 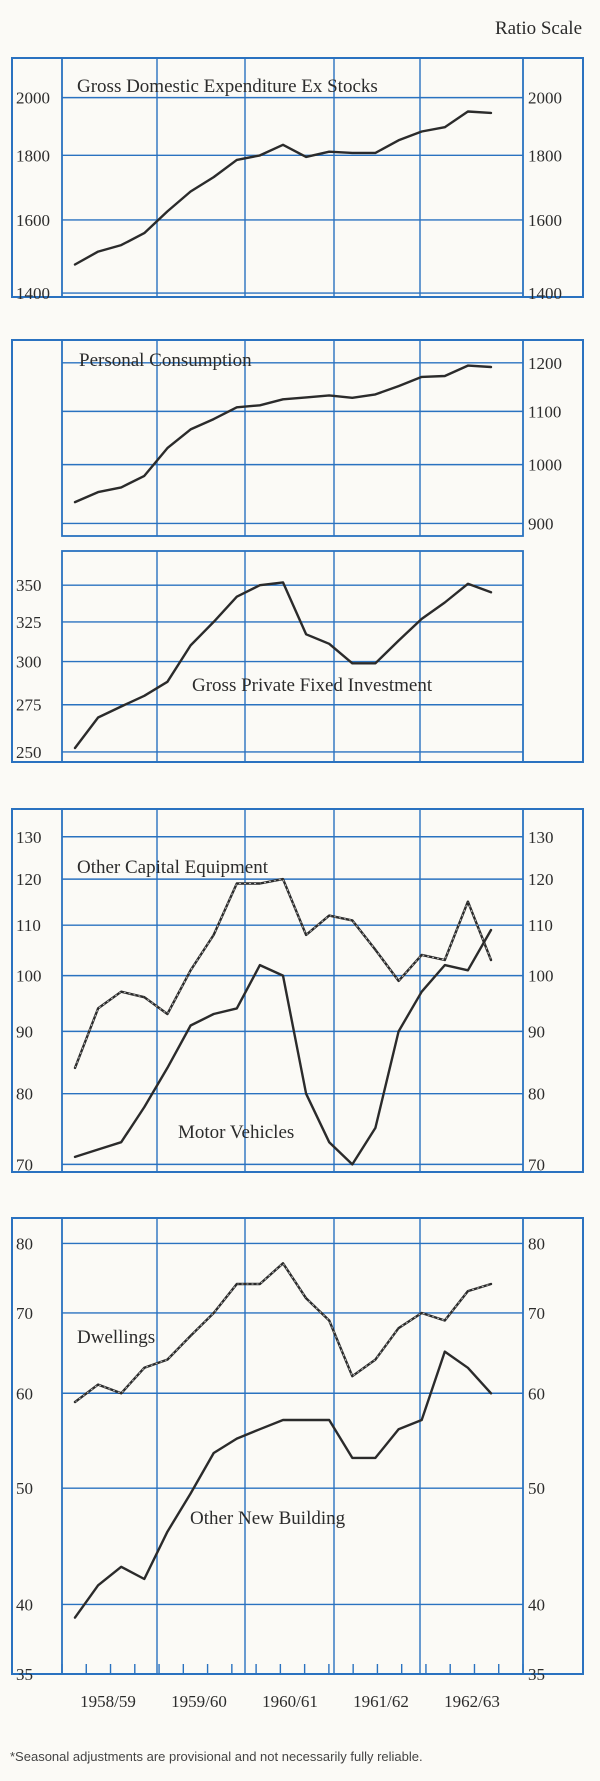 What do you see at coordinates (29, 976) in the screenshot?
I see `left-tick-label: 100` at bounding box center [29, 976].